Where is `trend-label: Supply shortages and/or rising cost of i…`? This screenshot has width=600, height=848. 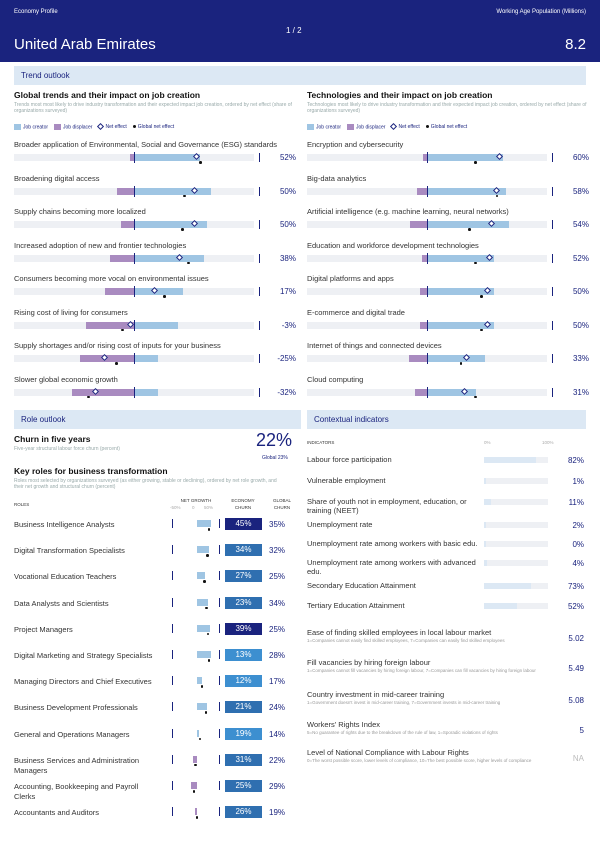
trend-label: Supply shortages and/or rising cost of i… is located at coordinates (117, 345).